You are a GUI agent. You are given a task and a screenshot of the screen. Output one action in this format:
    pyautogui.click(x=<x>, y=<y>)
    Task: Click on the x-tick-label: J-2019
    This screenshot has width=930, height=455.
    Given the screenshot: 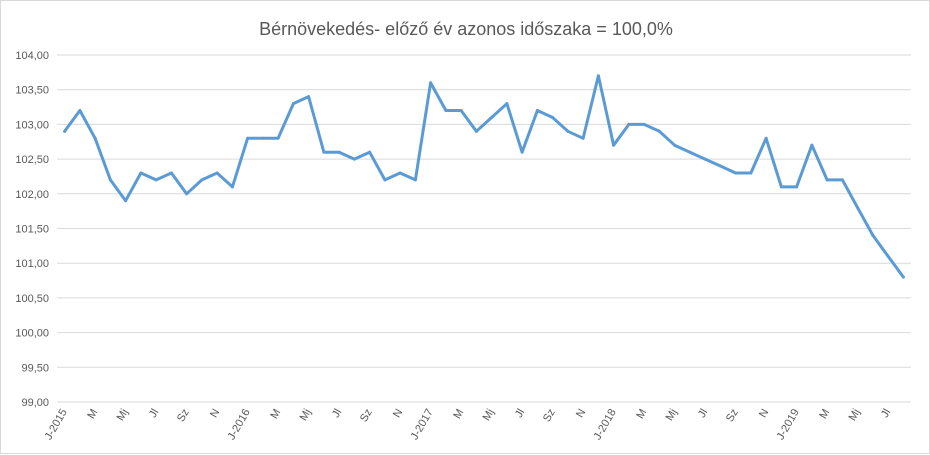 What is the action you would take?
    pyautogui.click(x=788, y=424)
    